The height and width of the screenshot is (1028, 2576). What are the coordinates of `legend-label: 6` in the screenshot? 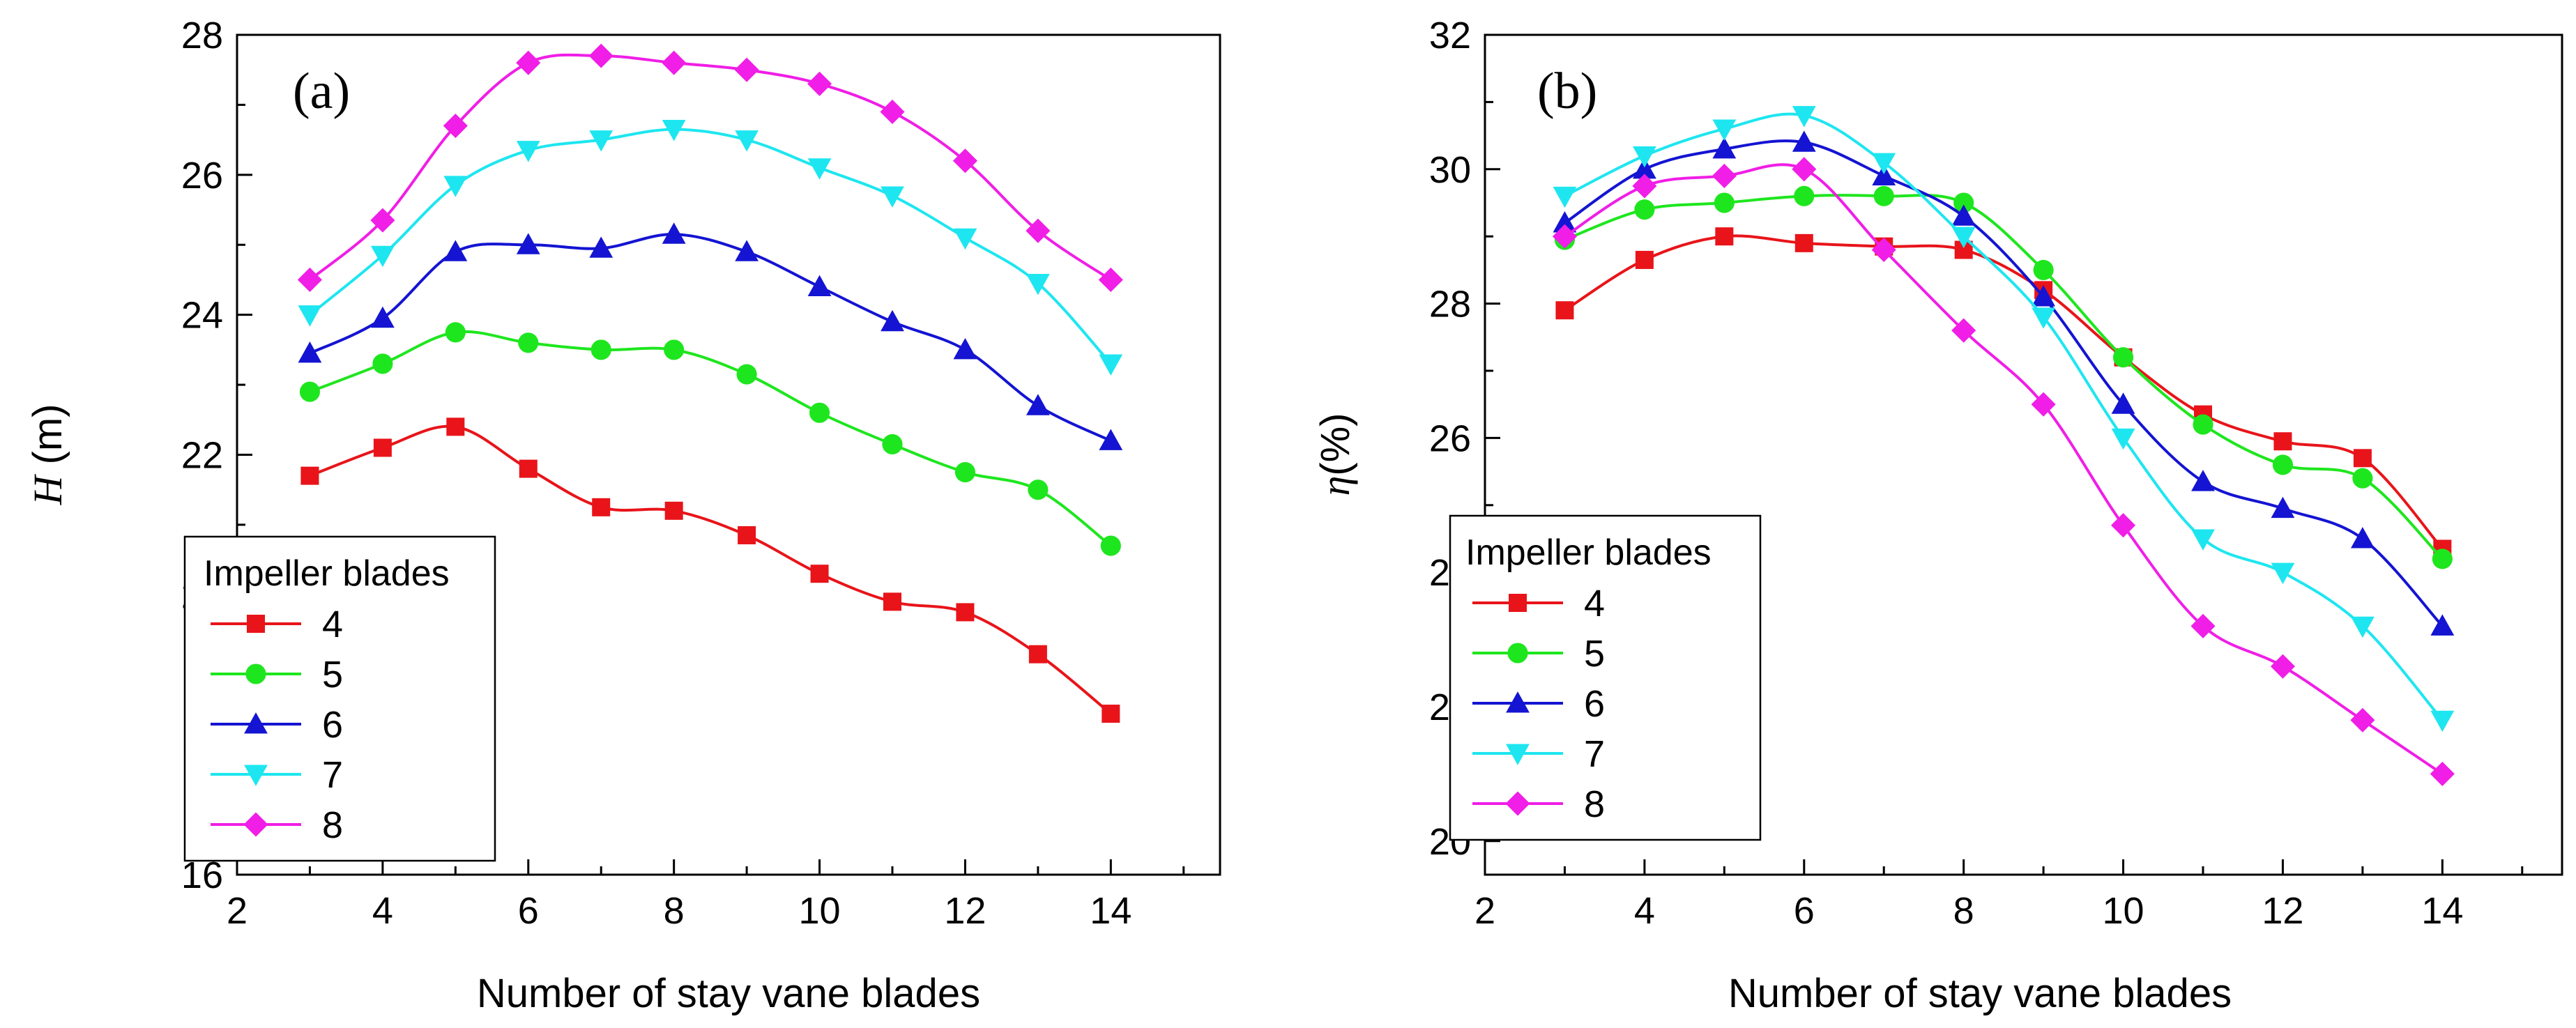 It's located at (1594, 704).